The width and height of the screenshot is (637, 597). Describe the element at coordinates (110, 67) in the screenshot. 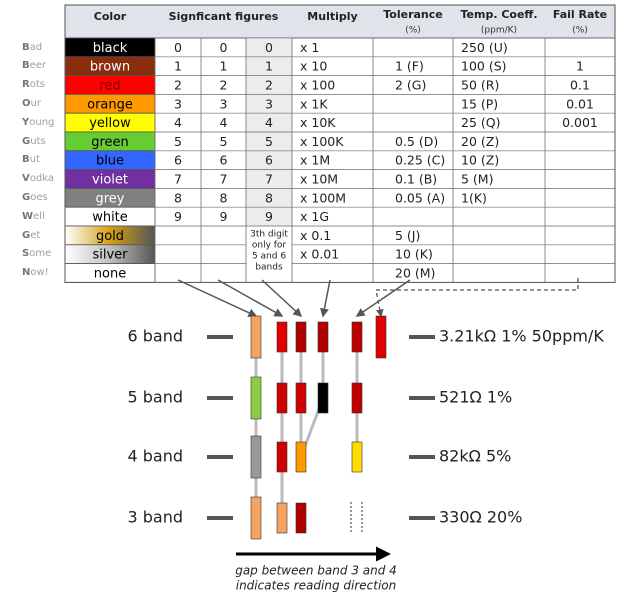

I see `color-name: brown` at that location.